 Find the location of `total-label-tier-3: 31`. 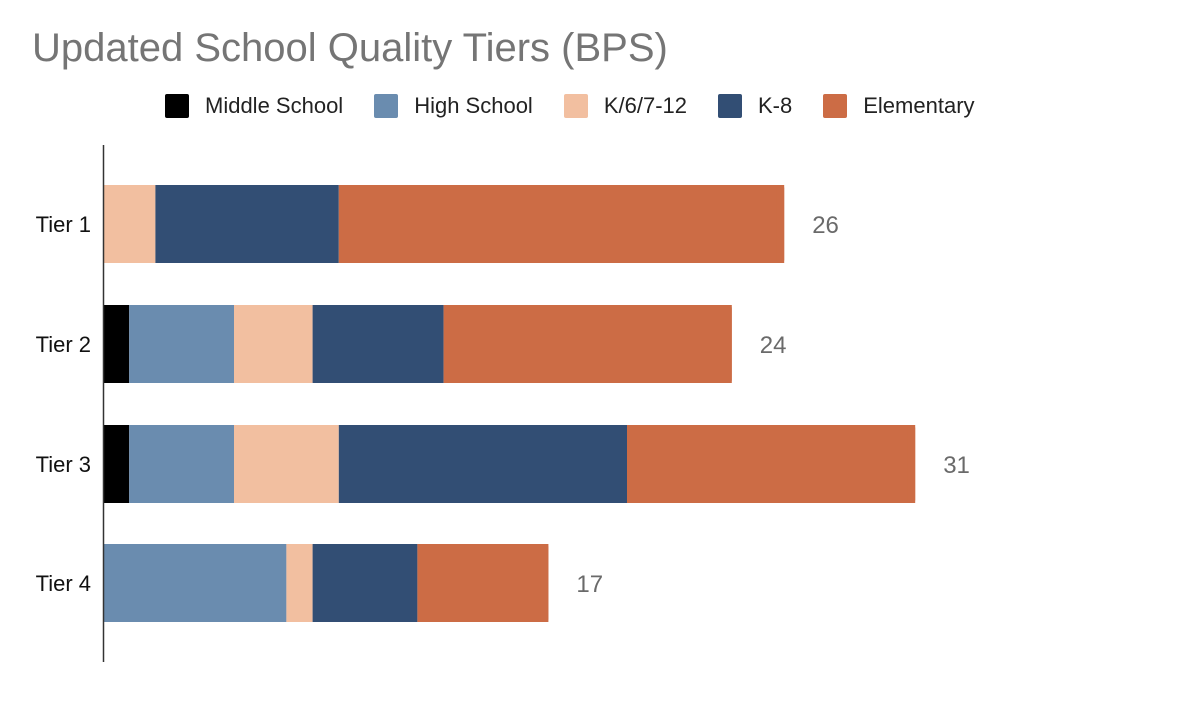

total-label-tier-3: 31 is located at coordinates (956, 465).